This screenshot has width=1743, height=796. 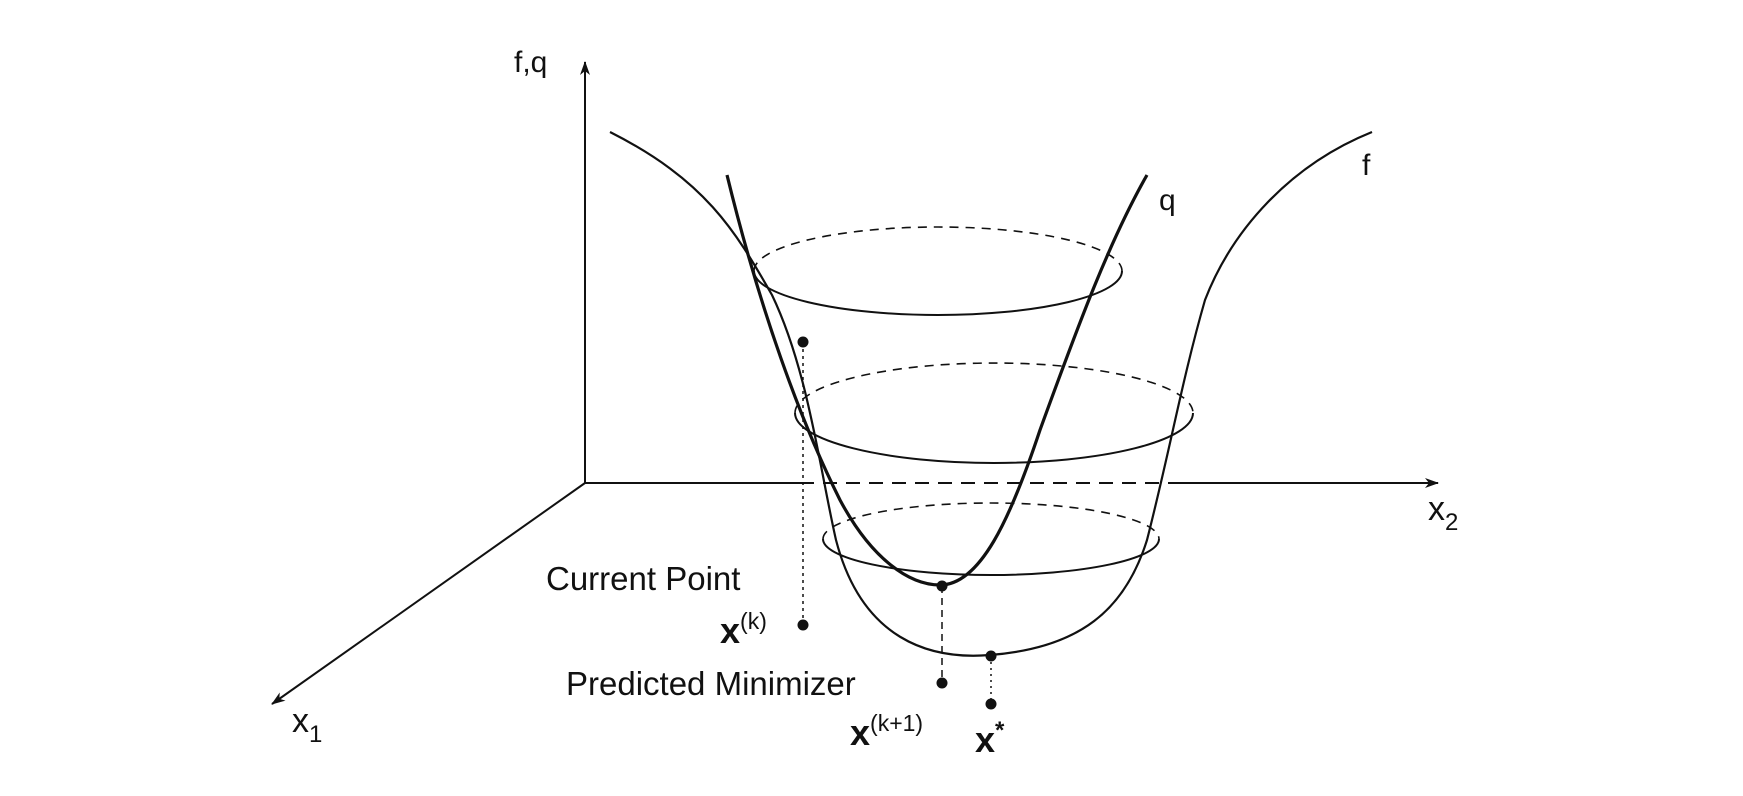 What do you see at coordinates (994, 388) in the screenshot?
I see `f-level-ellipse-upper-back` at bounding box center [994, 388].